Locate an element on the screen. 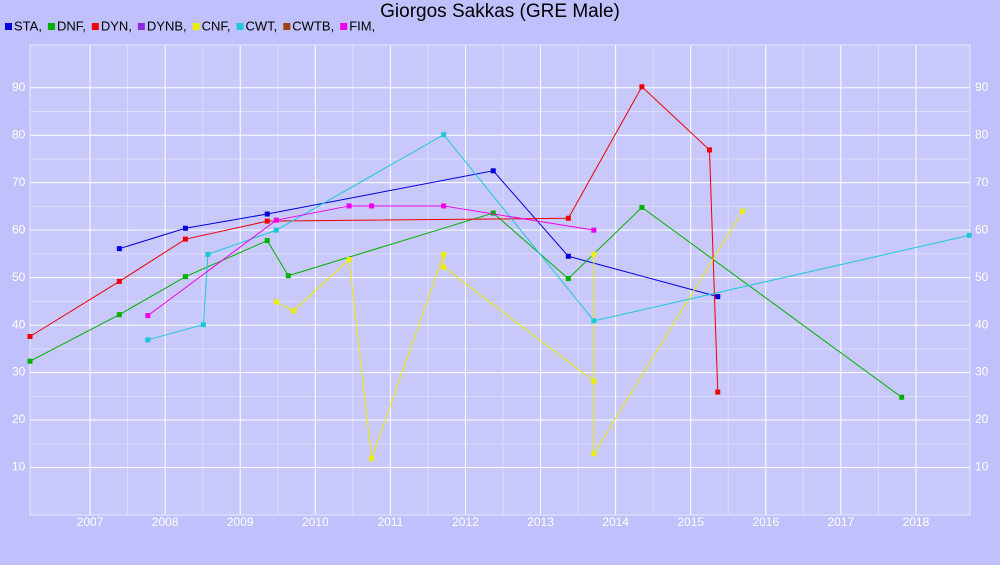 This screenshot has width=1000, height=565. legend-label: DNF, is located at coordinates (71, 25).